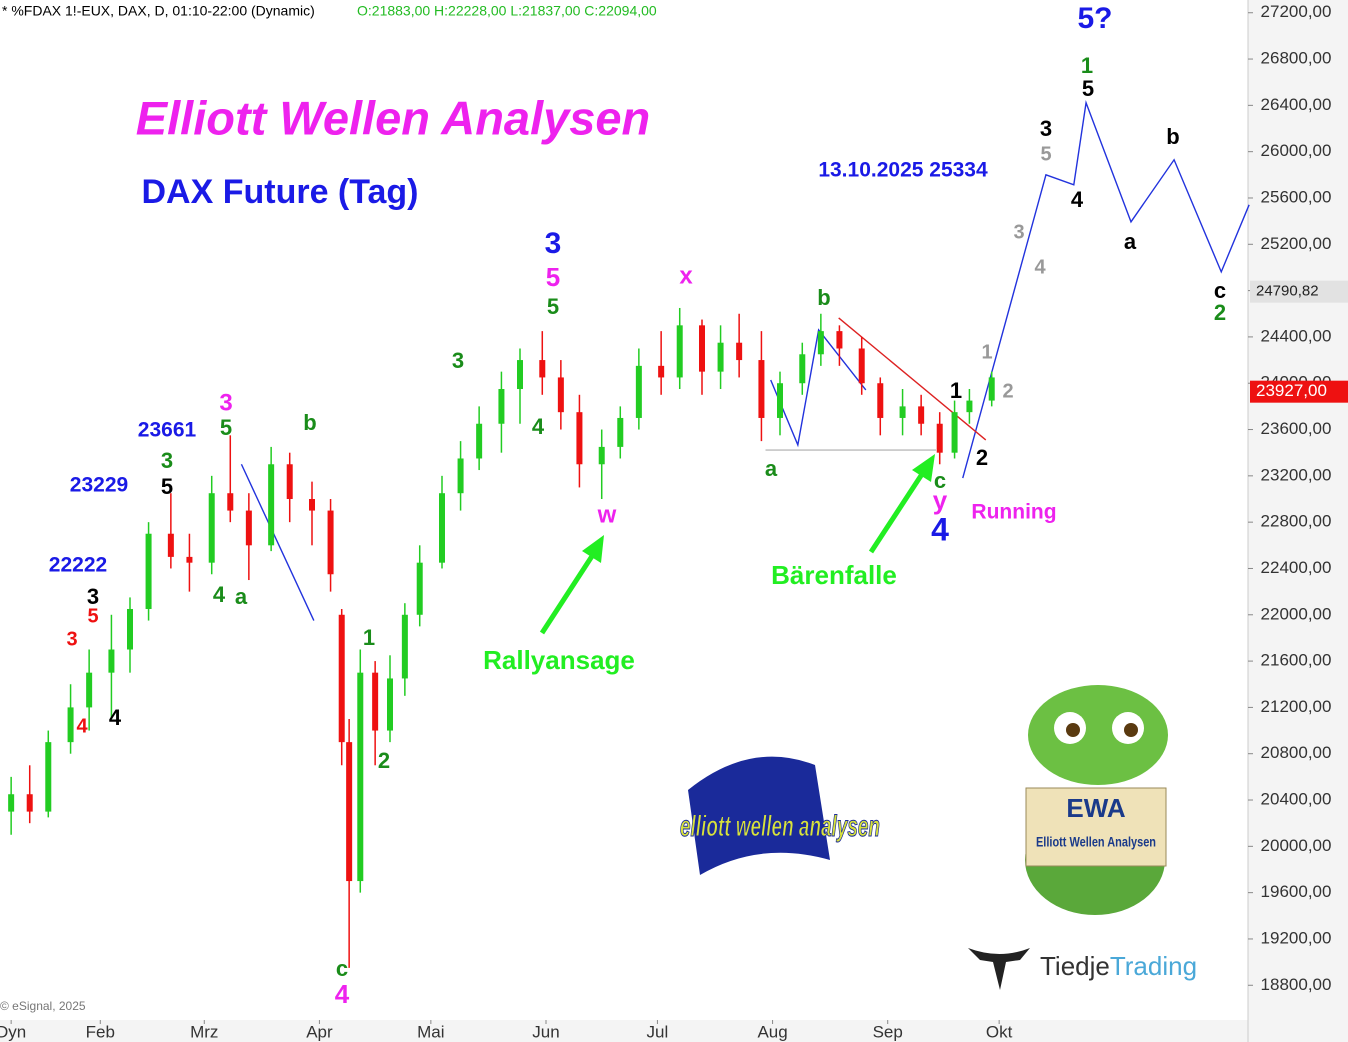 The image size is (1348, 1042). I want to click on wave-label: 13.10.2025 25334, so click(903, 170).